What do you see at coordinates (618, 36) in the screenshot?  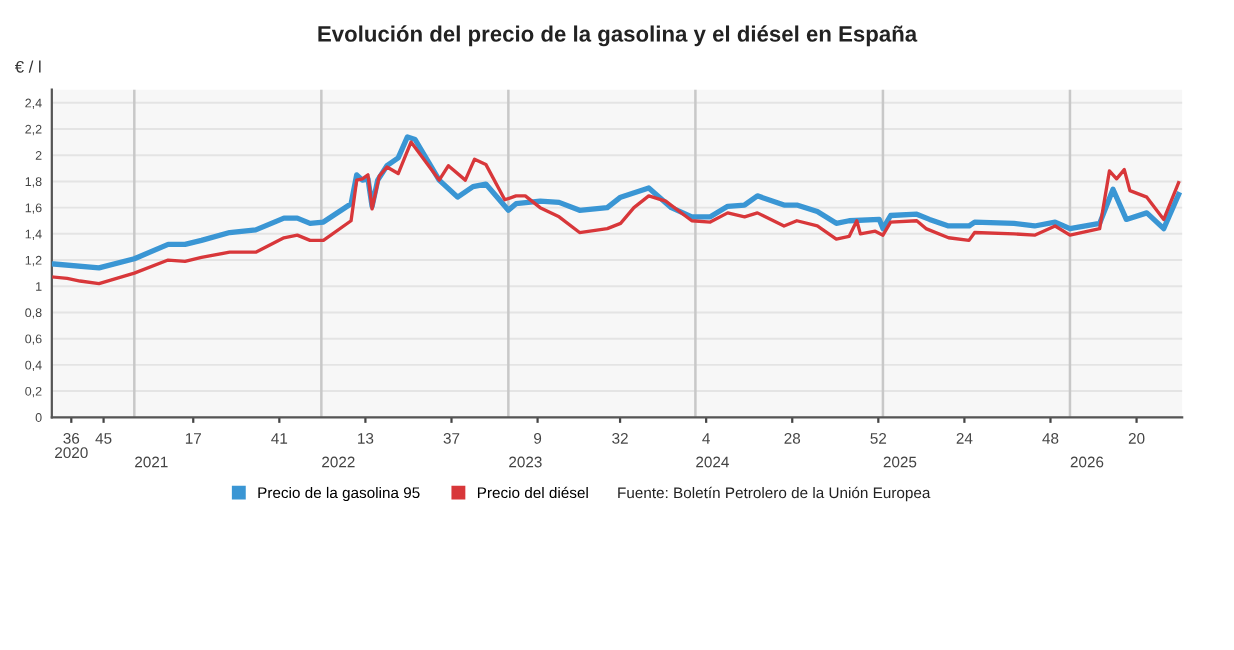 I see `chart-title: Evolución del precio de la gasolina y el diésel en España` at bounding box center [618, 36].